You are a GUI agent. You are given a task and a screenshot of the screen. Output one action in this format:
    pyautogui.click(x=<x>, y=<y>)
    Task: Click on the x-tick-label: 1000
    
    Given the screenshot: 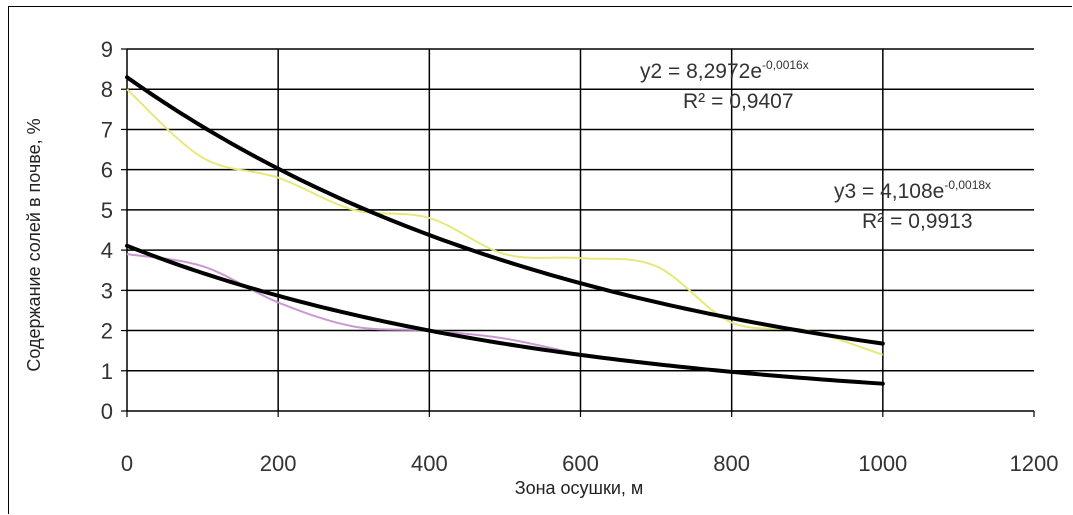 What is the action you would take?
    pyautogui.click(x=882, y=463)
    